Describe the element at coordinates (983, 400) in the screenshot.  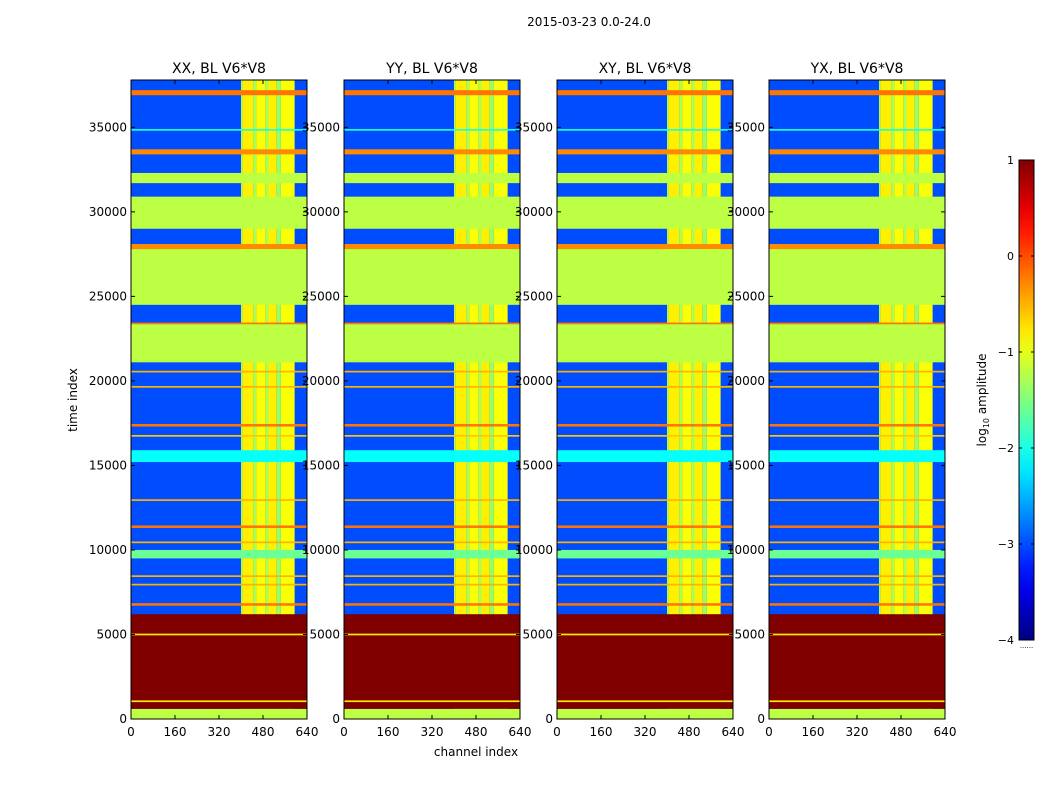
I see `colorbar-label: log10 amplitude` at that location.